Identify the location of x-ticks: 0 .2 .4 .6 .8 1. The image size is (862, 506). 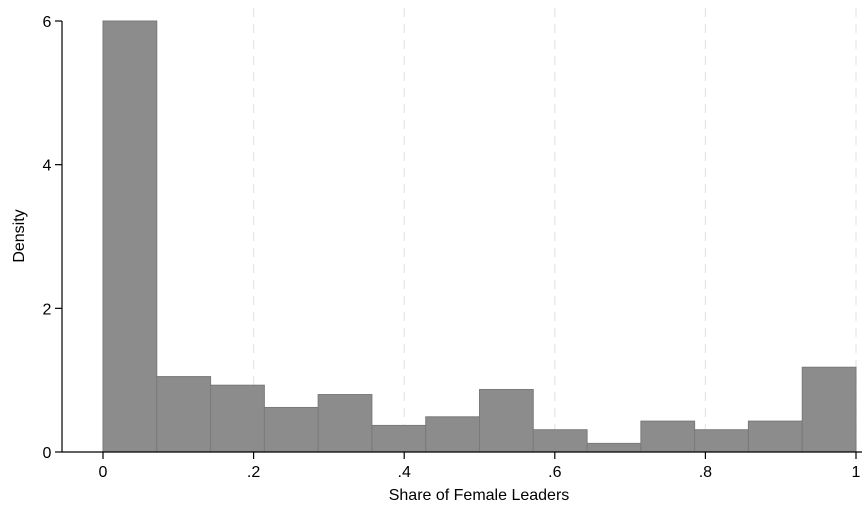
(480, 466).